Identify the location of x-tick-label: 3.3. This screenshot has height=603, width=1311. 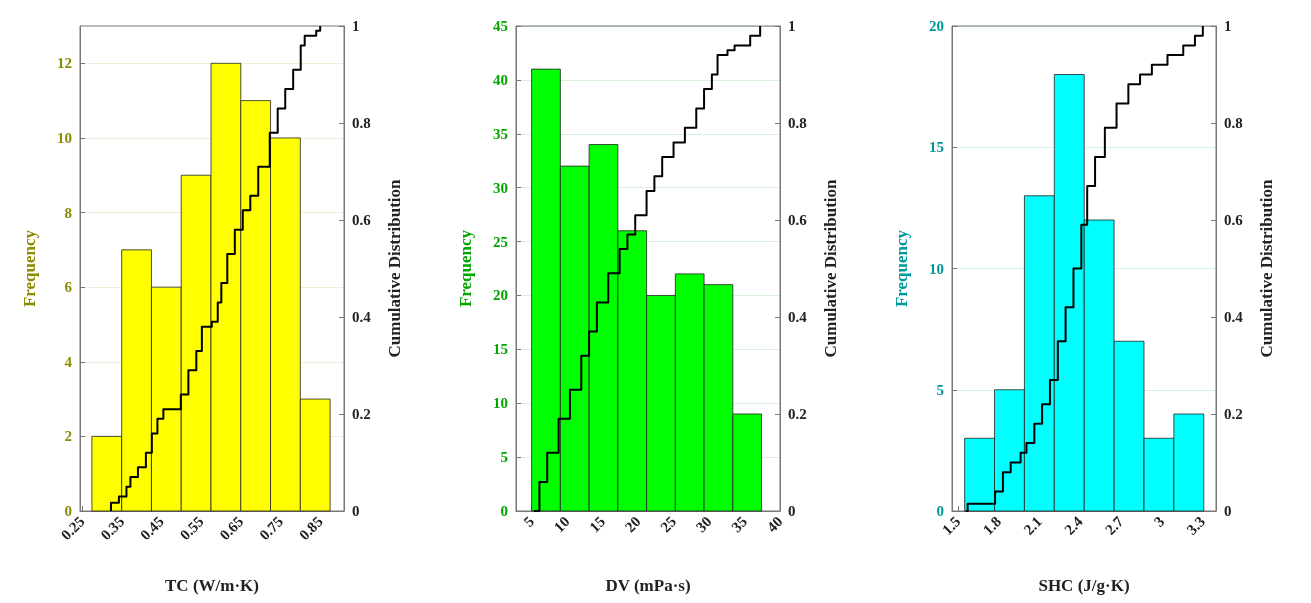
(1196, 525).